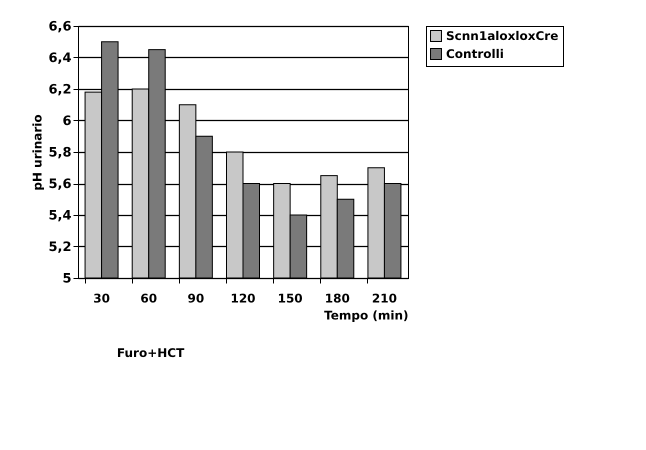 This screenshot has height=450, width=646. Describe the element at coordinates (502, 36) in the screenshot. I see `legend-label: Scnn1aloxloxCre` at that location.